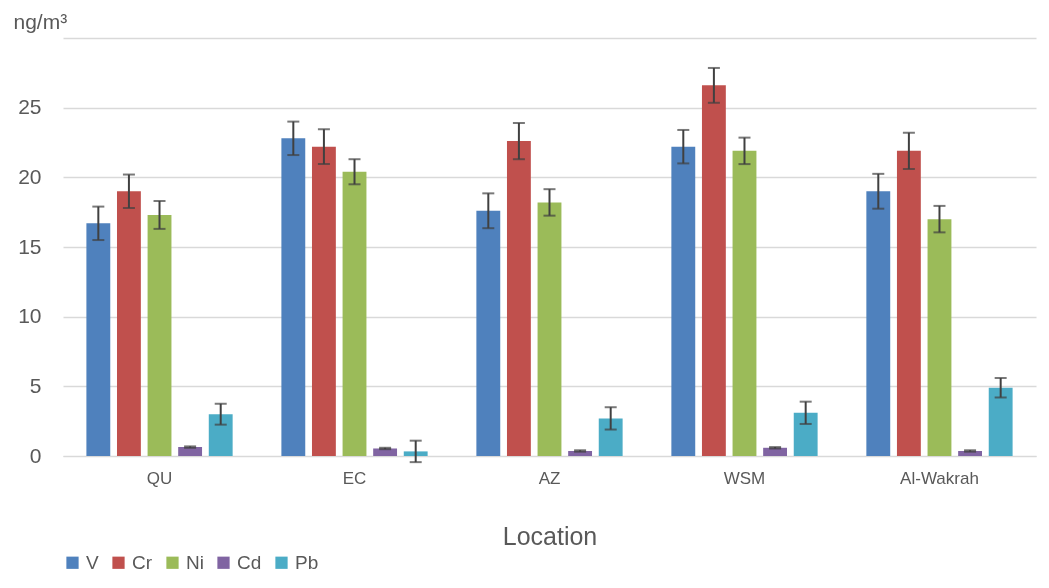 This screenshot has height=588, width=1049. Describe the element at coordinates (549, 478) in the screenshot. I see `x-tick-label: AZ` at that location.